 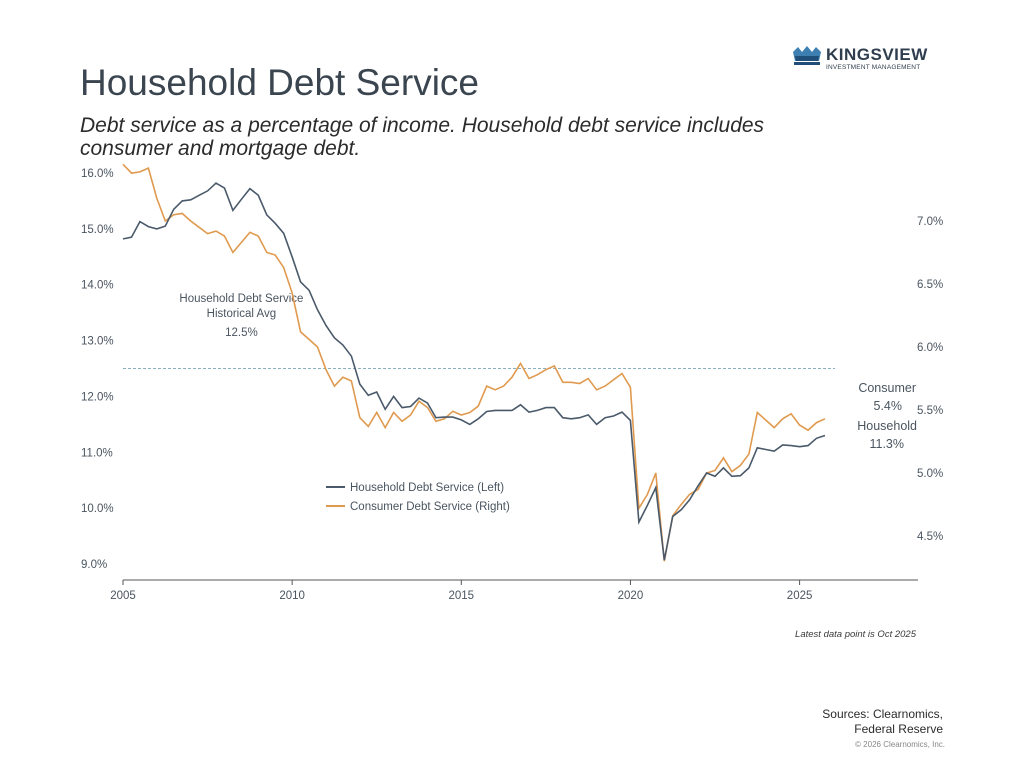 What do you see at coordinates (873, 67) in the screenshot?
I see `brand-tagline: INVESTMENT MANAGEMENT` at bounding box center [873, 67].